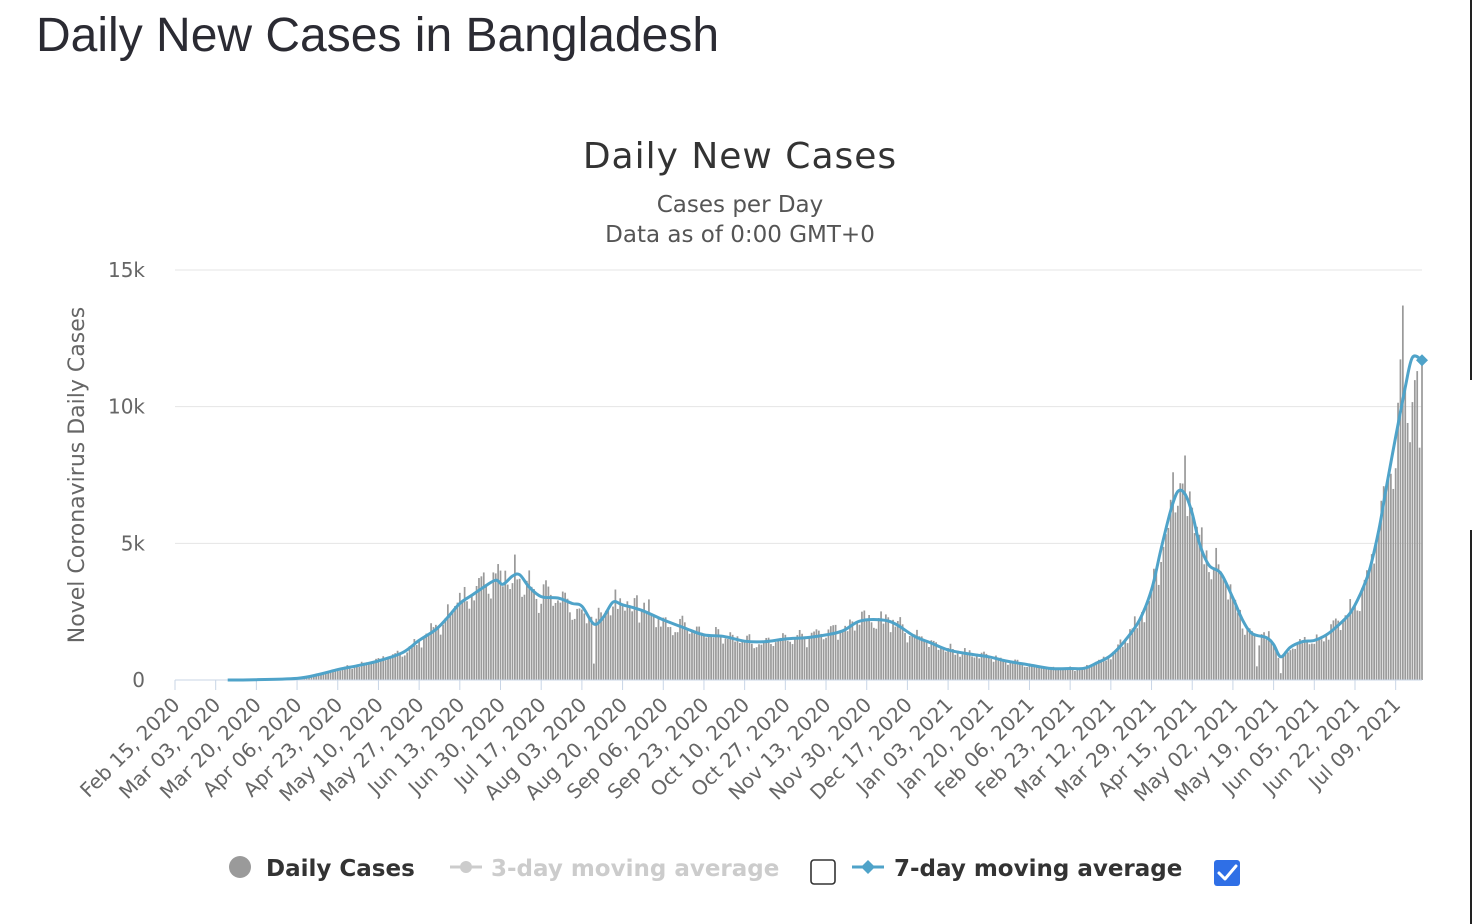  What do you see at coordinates (823, 872) in the screenshot?
I see `three-day-average-checkbox` at bounding box center [823, 872].